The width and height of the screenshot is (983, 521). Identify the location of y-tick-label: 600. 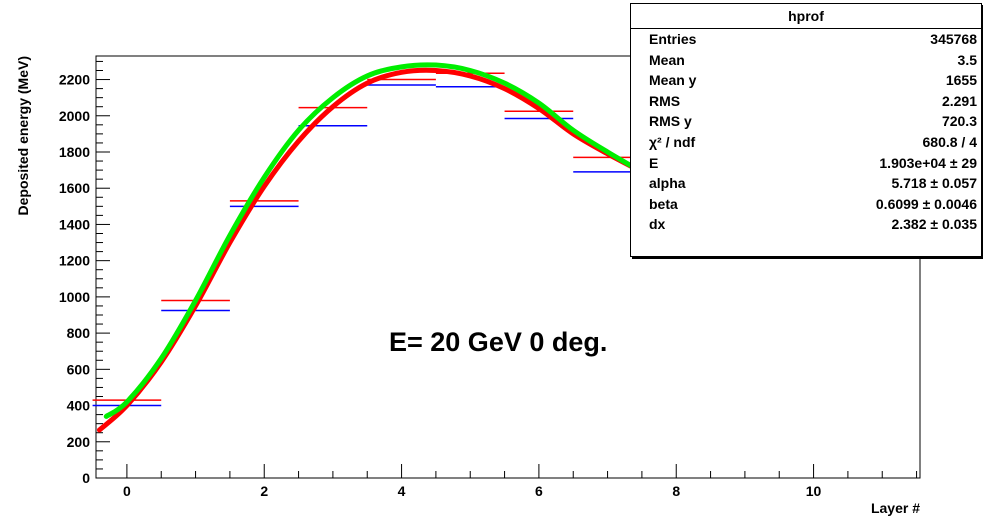
(79, 369).